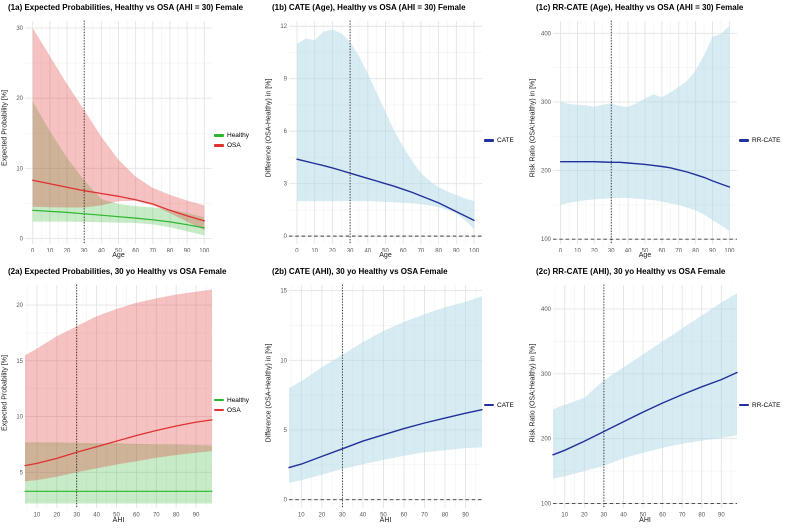  Describe the element at coordinates (639, 401) in the screenshot. I see `plot-area: 10 20 30 40 50 60 70 80 90 100 200 300 400` at that location.